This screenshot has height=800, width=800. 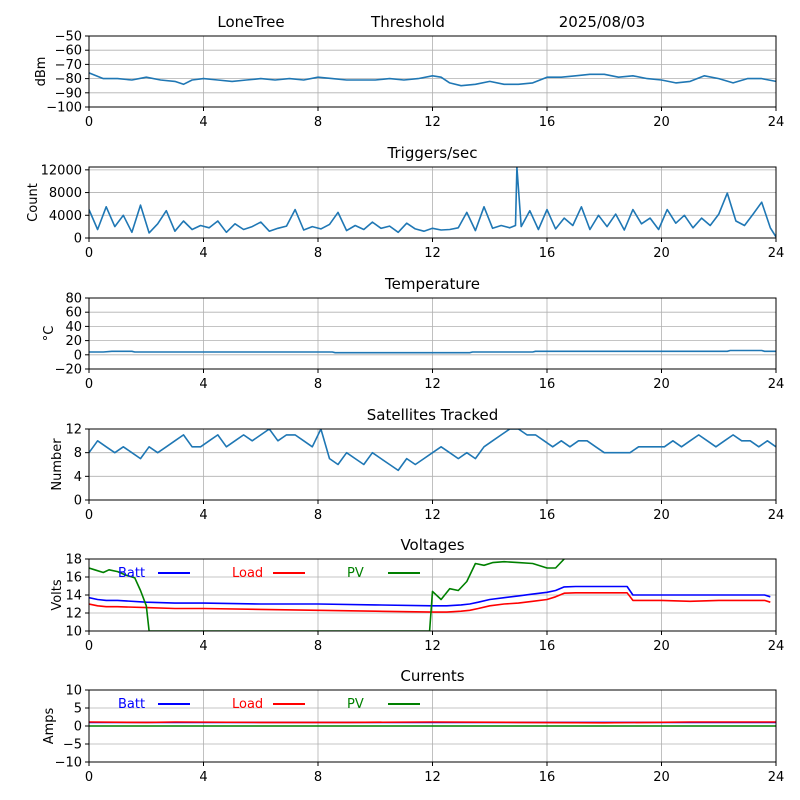 What do you see at coordinates (432, 415) in the screenshot?
I see `panel-title: Satellites Tracked` at bounding box center [432, 415].